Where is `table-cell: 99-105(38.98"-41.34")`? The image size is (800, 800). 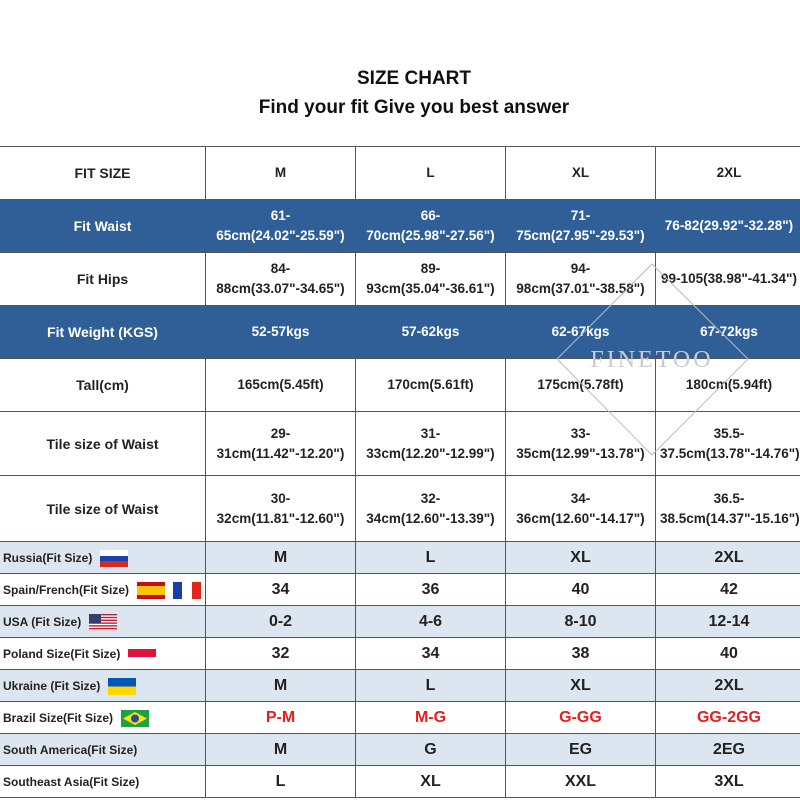
table-cell: 99-105(38.98"-41.34") is located at coordinates (727, 279).